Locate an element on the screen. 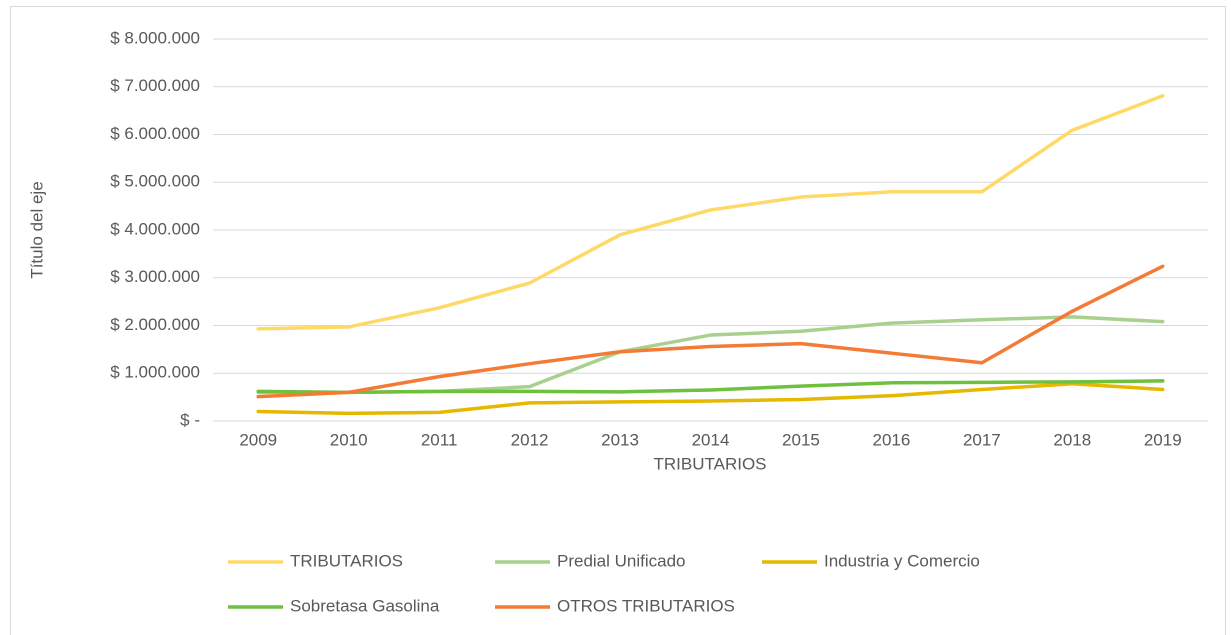 This screenshot has height=635, width=1231. legend-label: Sobretasa Gasolina is located at coordinates (365, 605).